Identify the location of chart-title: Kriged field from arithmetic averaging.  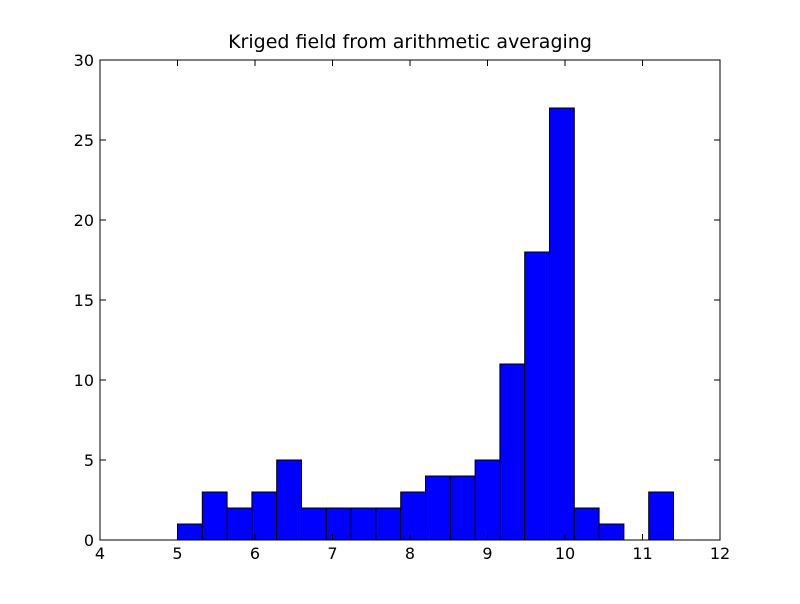
(410, 42).